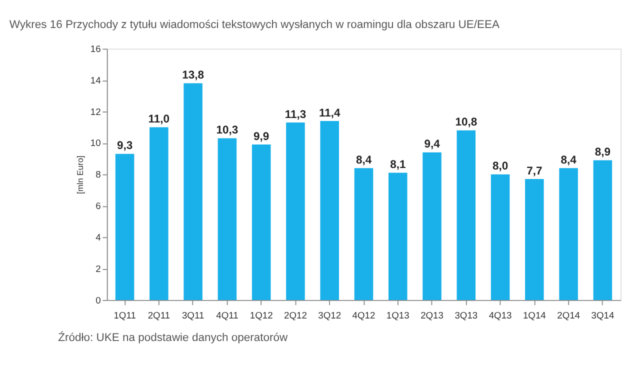 This screenshot has height=376, width=630. What do you see at coordinates (364, 315) in the screenshot?
I see `x-tick-label: 4Q12` at bounding box center [364, 315].